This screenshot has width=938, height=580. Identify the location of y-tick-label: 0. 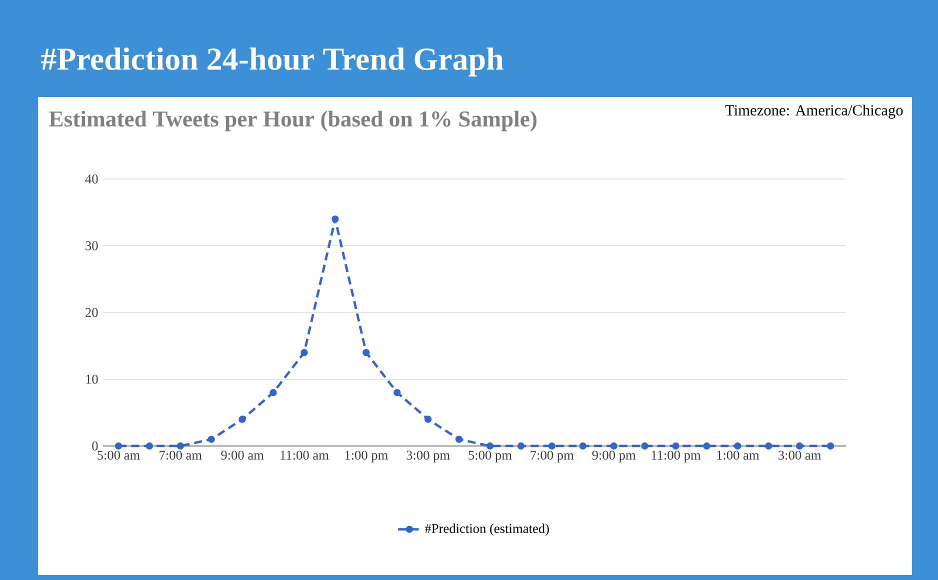
(95, 445).